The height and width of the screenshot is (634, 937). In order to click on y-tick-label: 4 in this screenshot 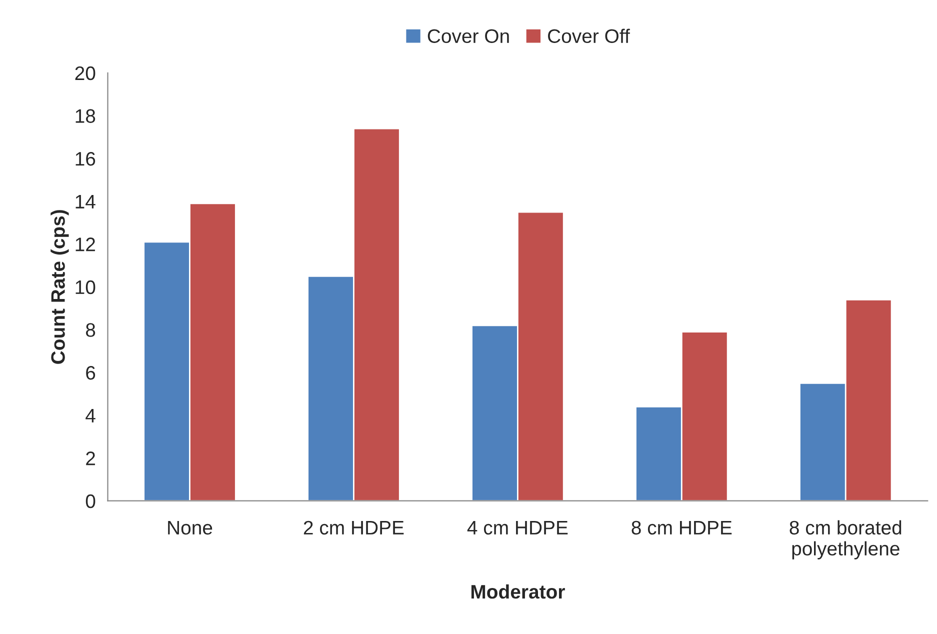, I will do `click(91, 415)`.